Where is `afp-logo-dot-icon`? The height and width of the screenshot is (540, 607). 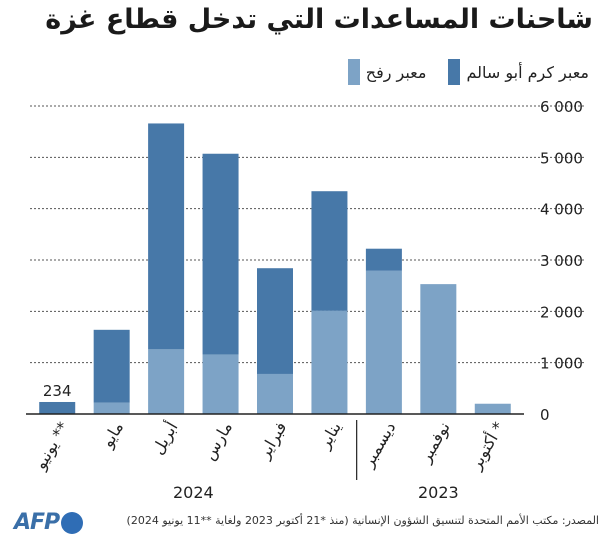
afp-logo-dot-icon is located at coordinates (72, 522).